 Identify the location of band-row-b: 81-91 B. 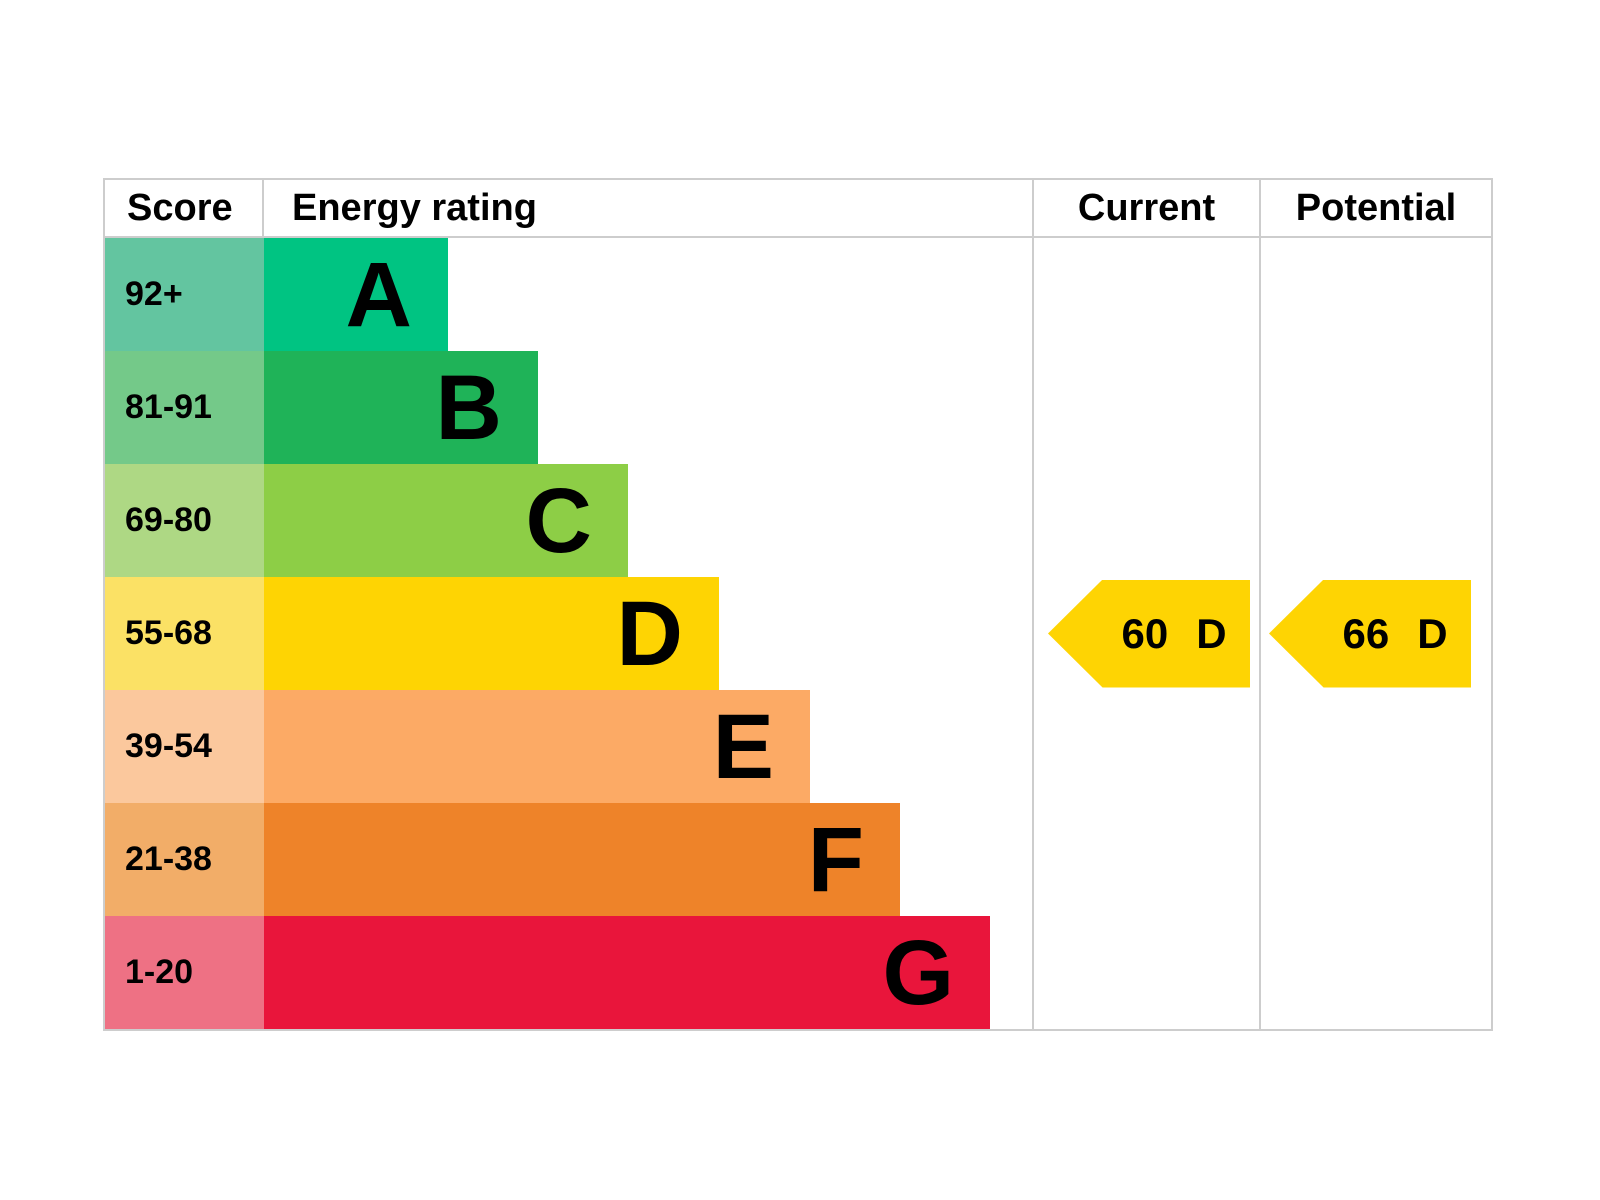
(798, 407).